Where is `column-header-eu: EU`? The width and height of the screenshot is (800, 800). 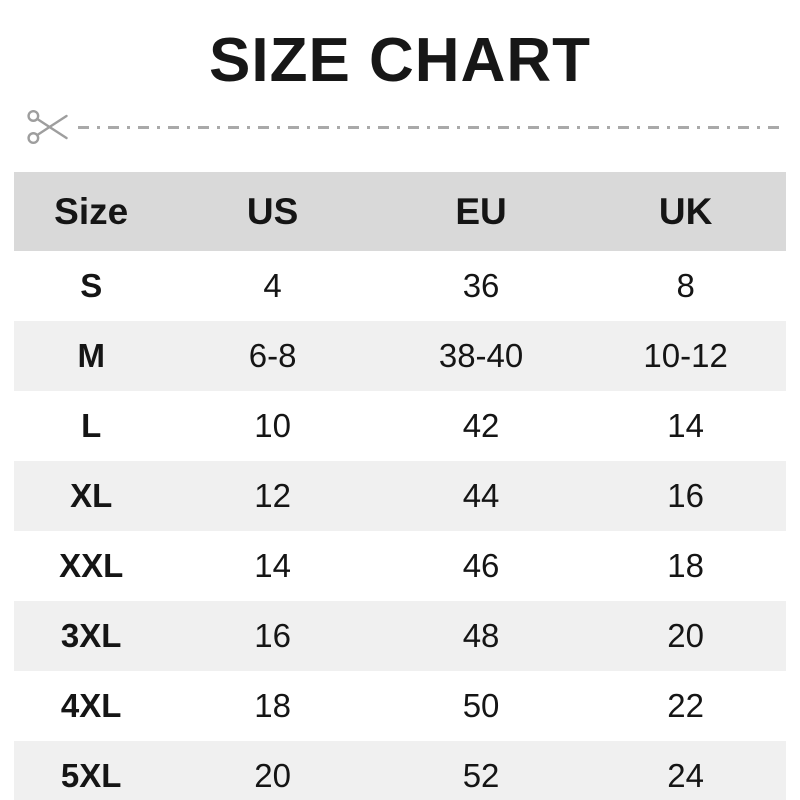
column-header-eu: EU is located at coordinates (481, 211).